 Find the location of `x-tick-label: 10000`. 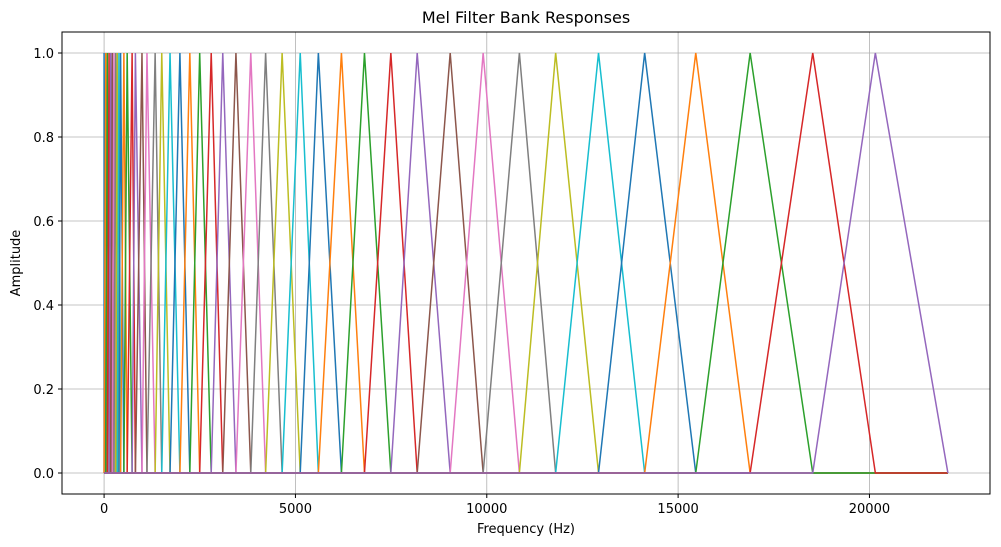

x-tick-label: 10000 is located at coordinates (486, 509).